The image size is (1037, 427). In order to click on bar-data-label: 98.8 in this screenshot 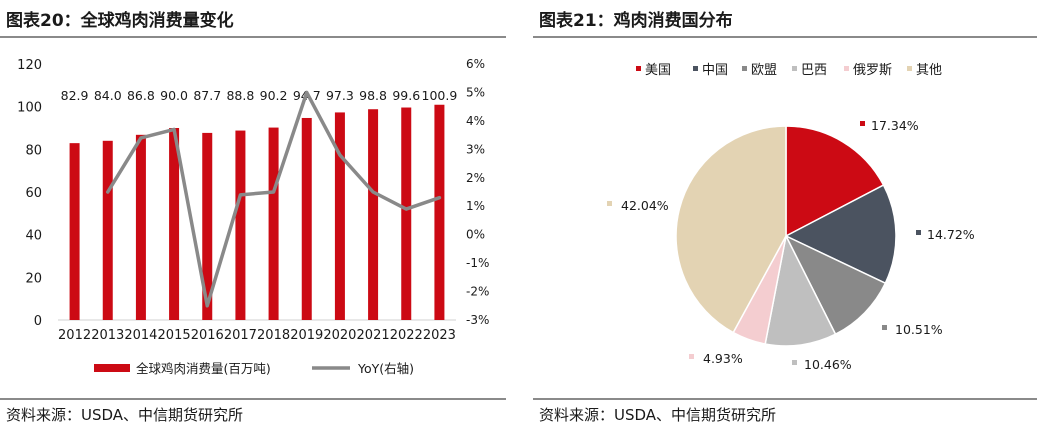, I will do `click(373, 95)`.